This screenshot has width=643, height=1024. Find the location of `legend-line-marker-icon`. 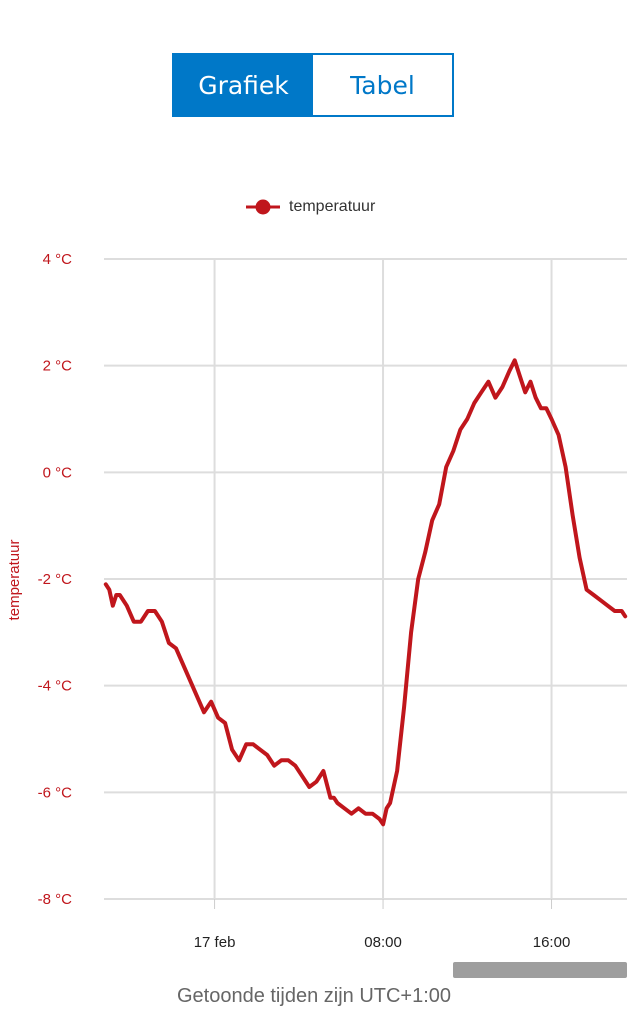

legend-line-marker-icon is located at coordinates (263, 207).